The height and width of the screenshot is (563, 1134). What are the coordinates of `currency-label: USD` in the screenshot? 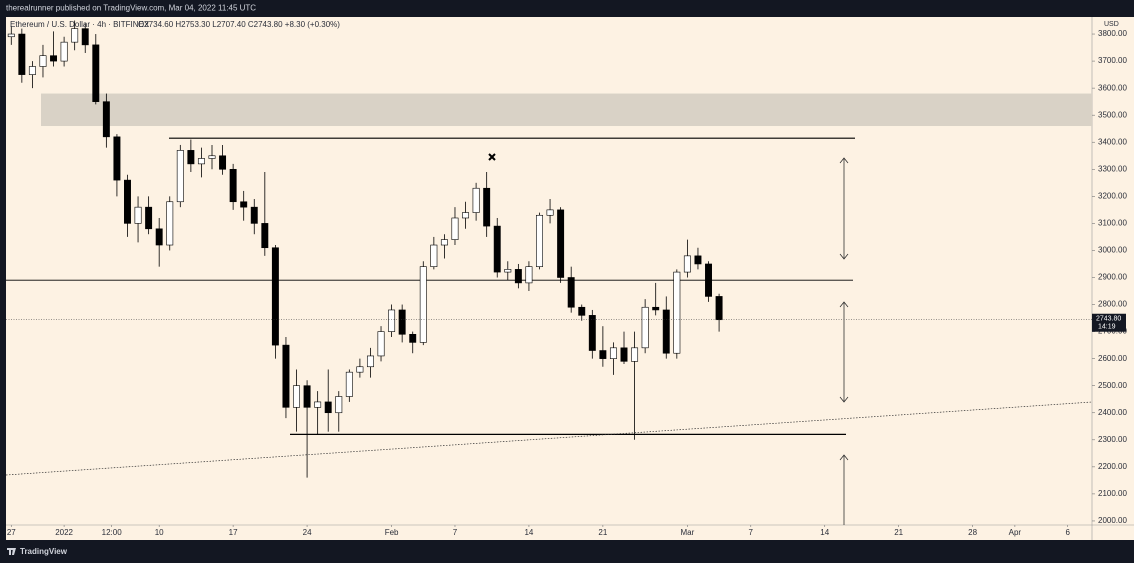 It's located at (1111, 24).